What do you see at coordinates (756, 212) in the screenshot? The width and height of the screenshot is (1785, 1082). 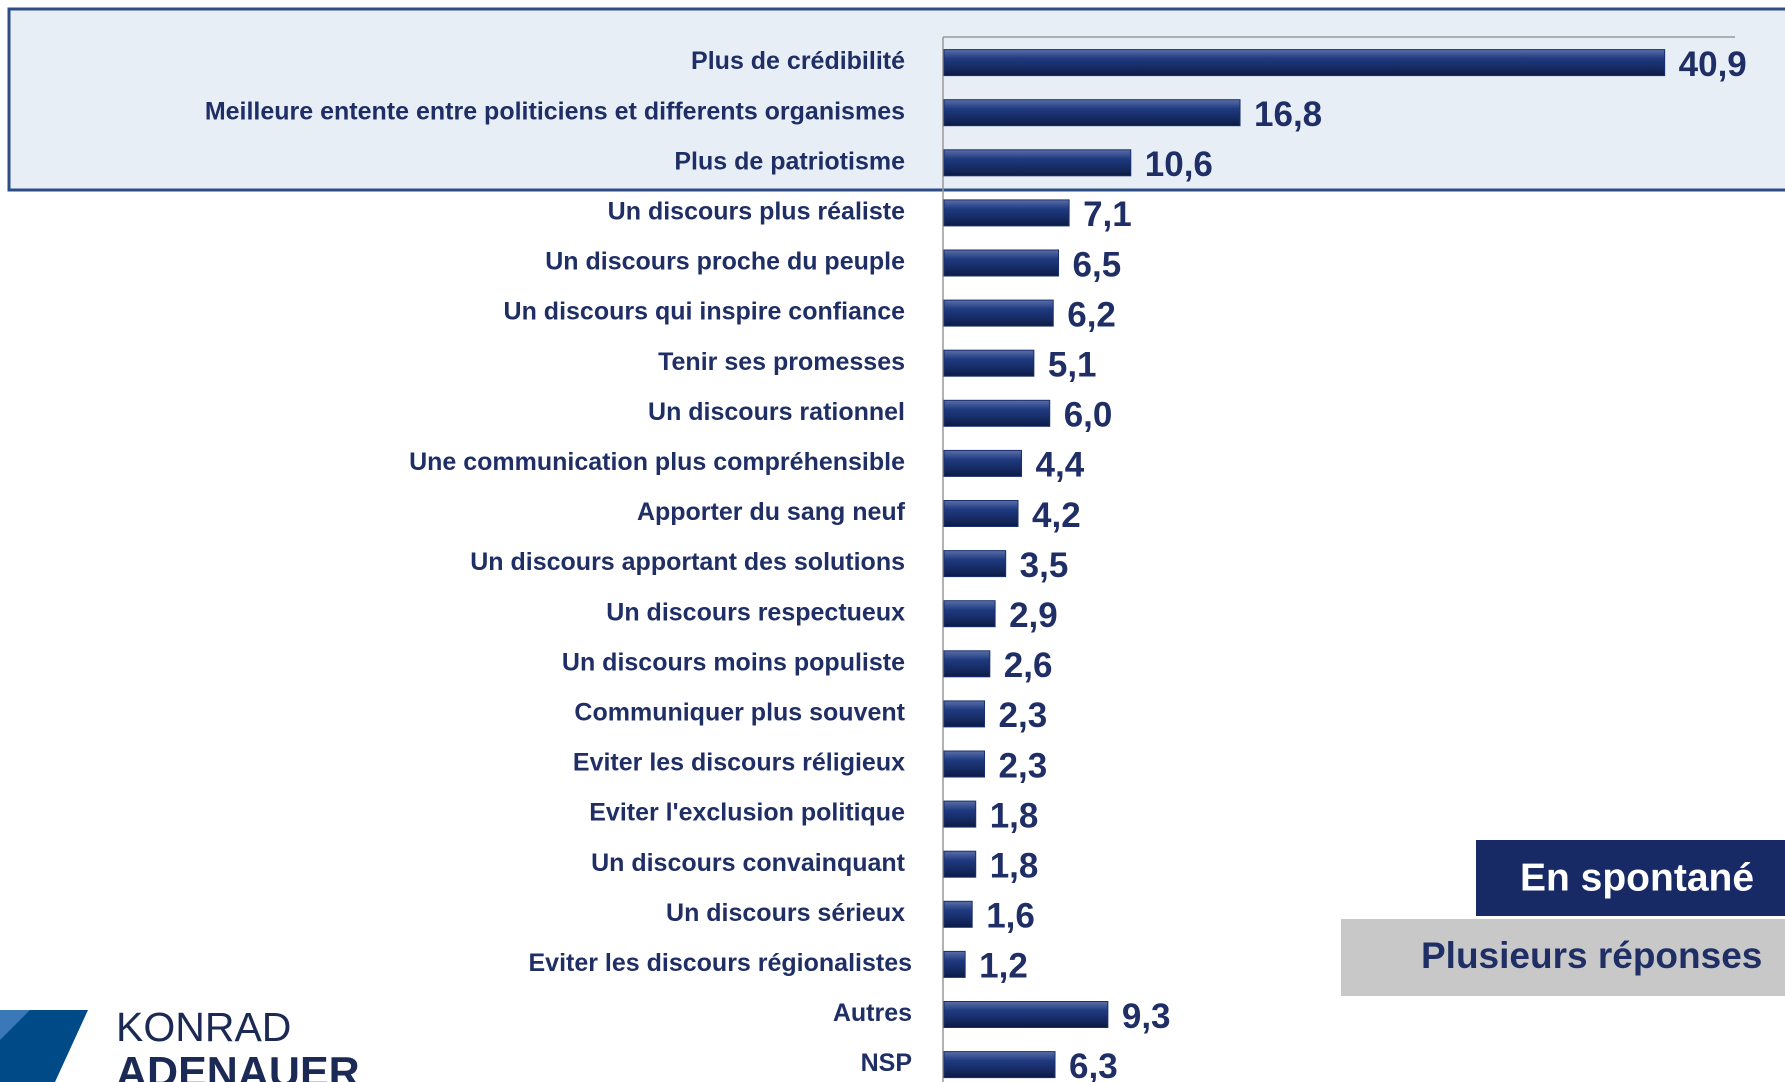 I see `category-label: Un discours plus réaliste` at bounding box center [756, 212].